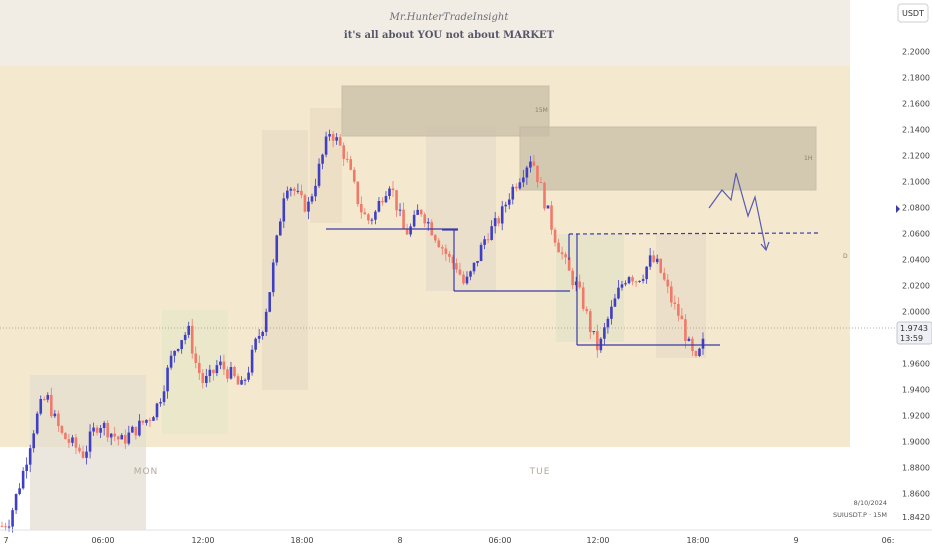  What do you see at coordinates (540, 472) in the screenshot?
I see `session-label-tue: TUE` at bounding box center [540, 472].